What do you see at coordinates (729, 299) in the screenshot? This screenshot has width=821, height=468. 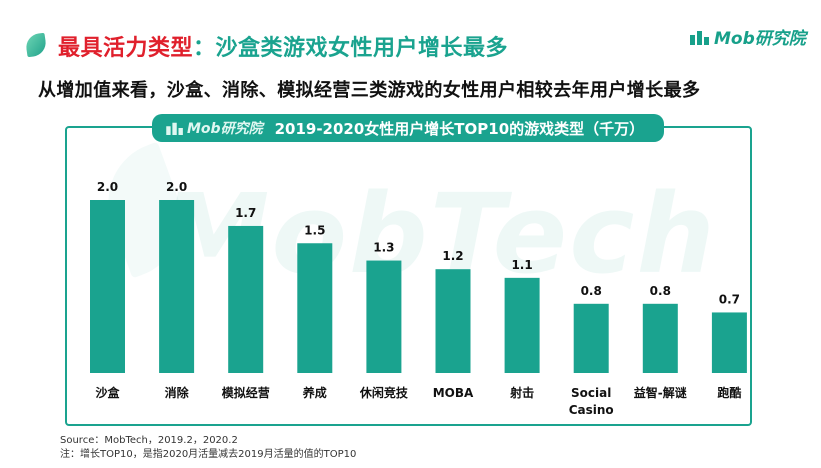 I see `bar-value-label: 0.7` at bounding box center [729, 299].